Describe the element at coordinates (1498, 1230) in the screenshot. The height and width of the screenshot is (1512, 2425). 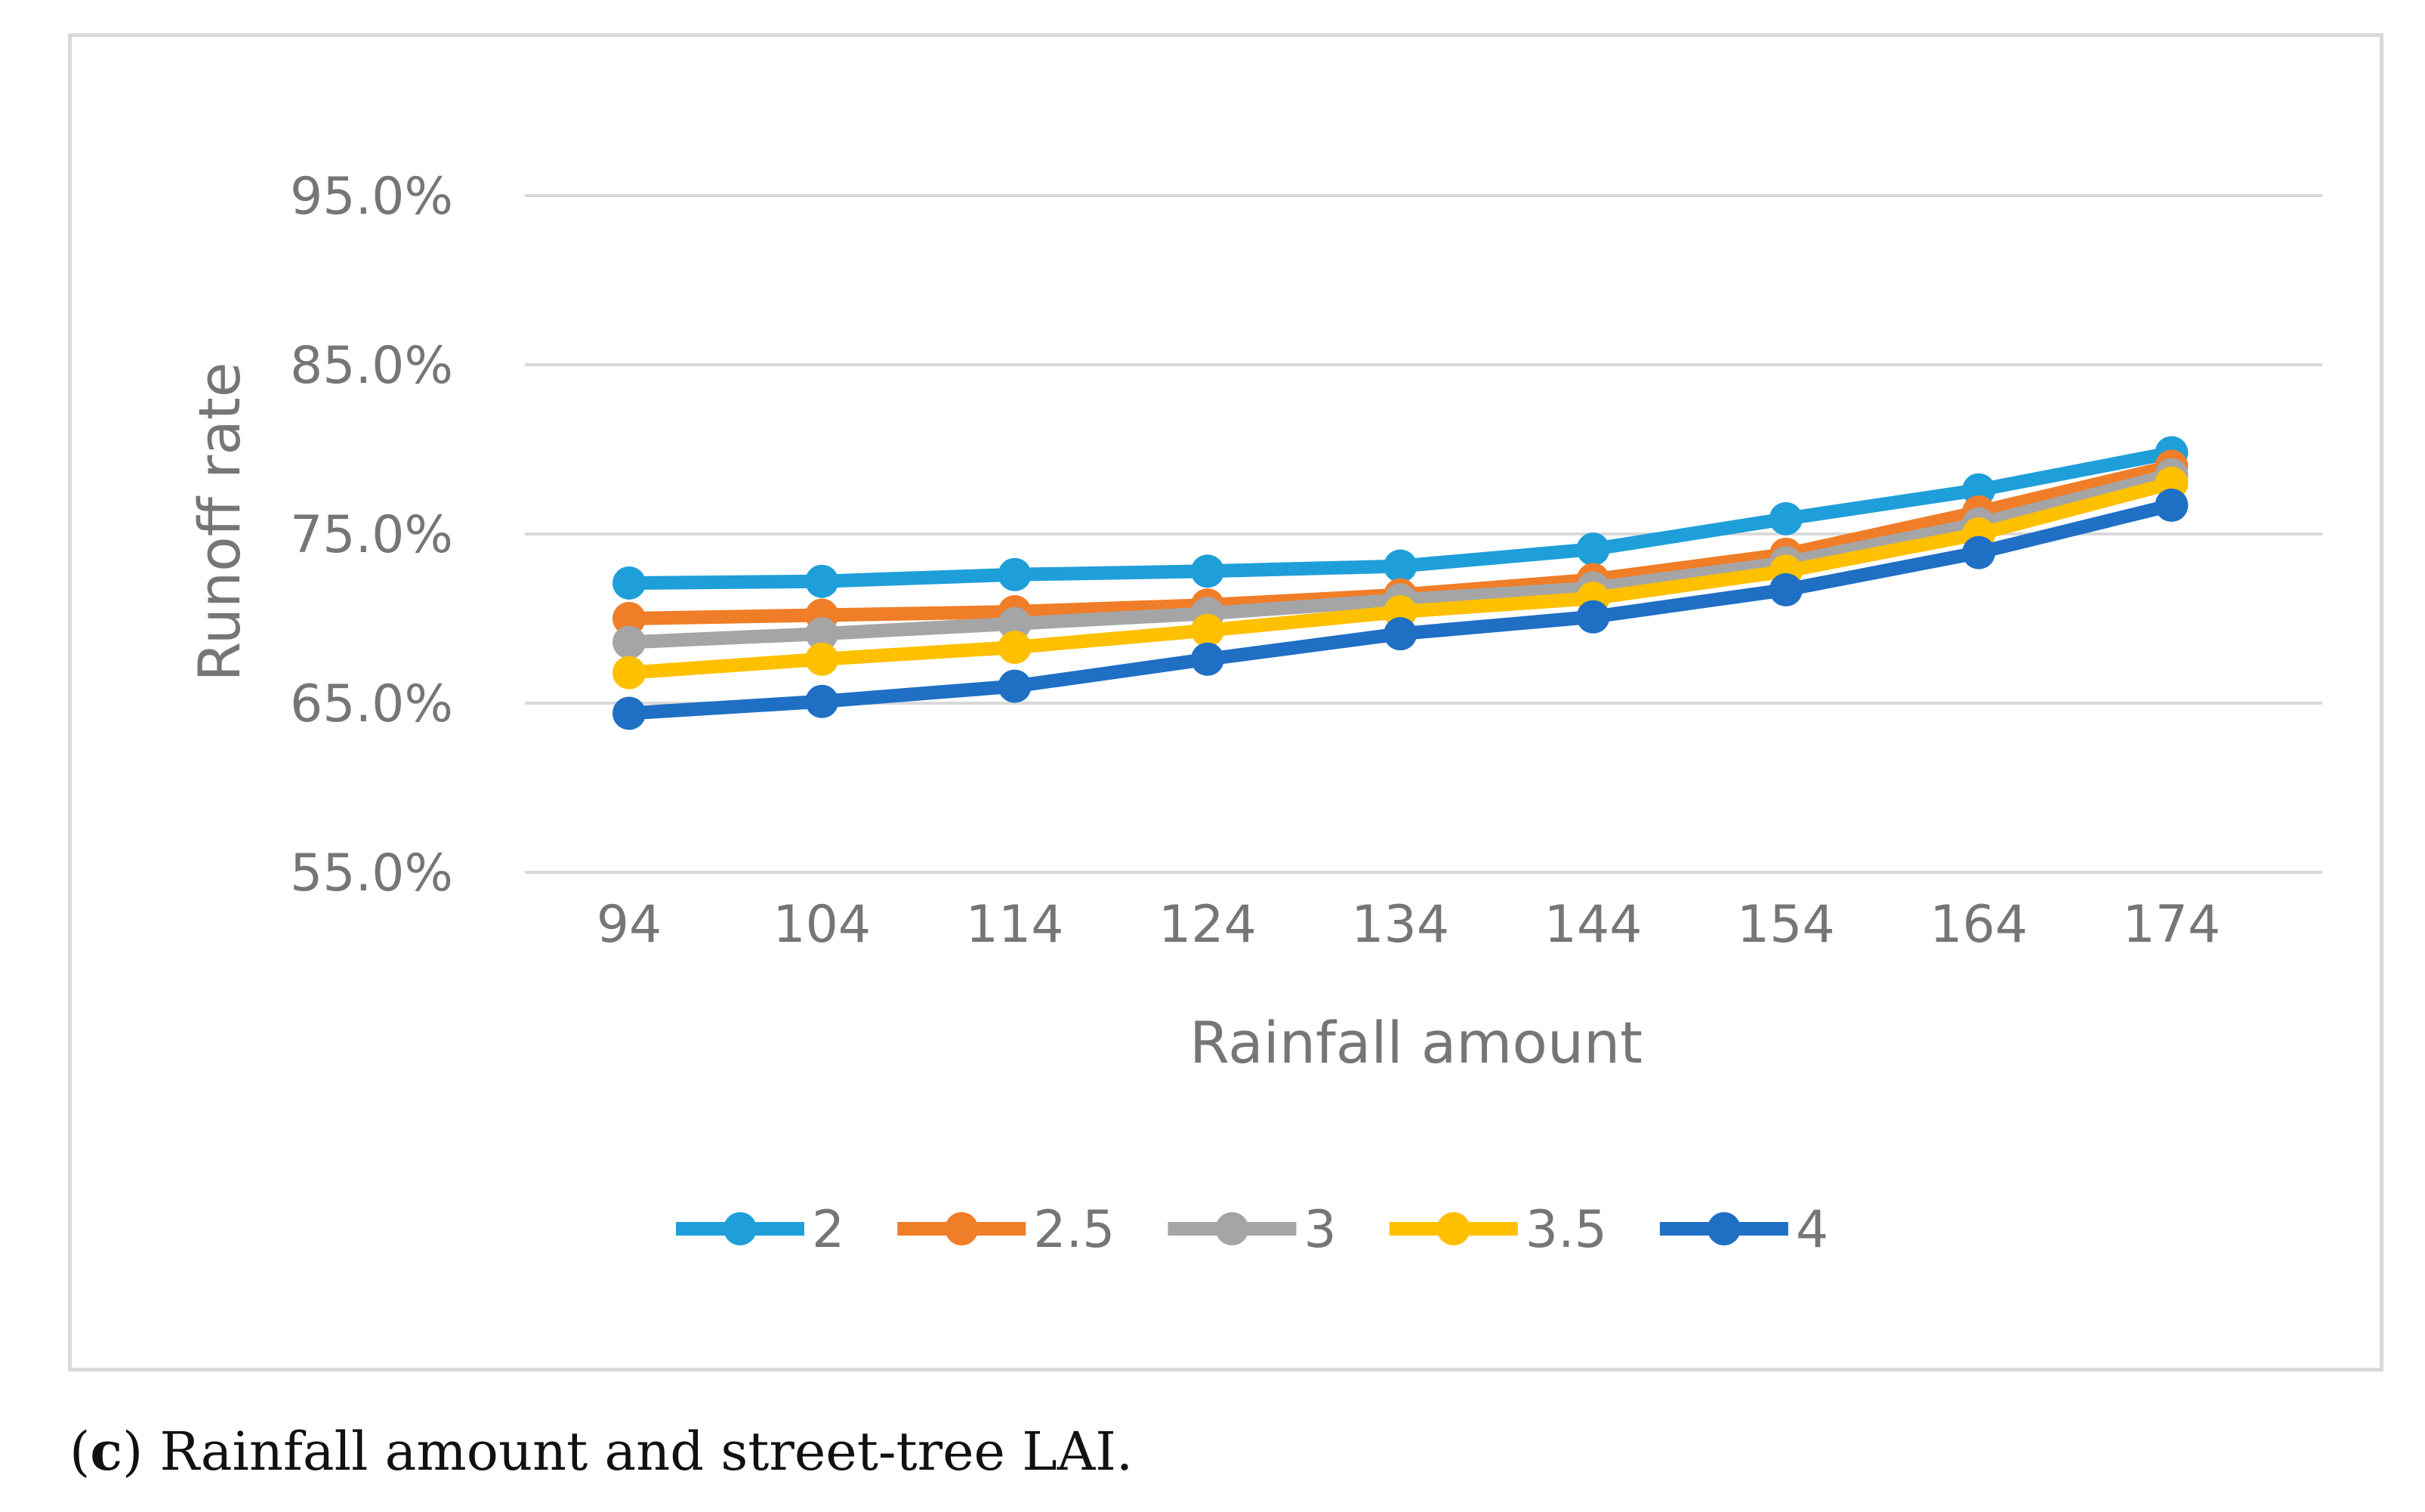
I see `legend-item: 3.5` at that location.